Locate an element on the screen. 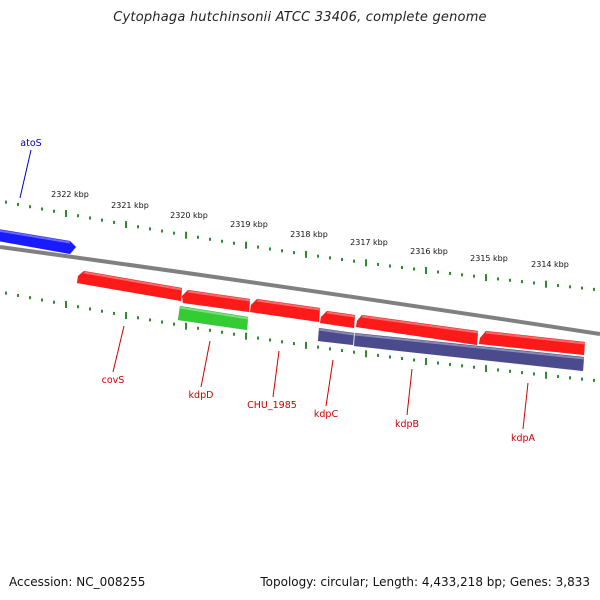  kbp-tick-label: 2322 kbp is located at coordinates (70, 194).